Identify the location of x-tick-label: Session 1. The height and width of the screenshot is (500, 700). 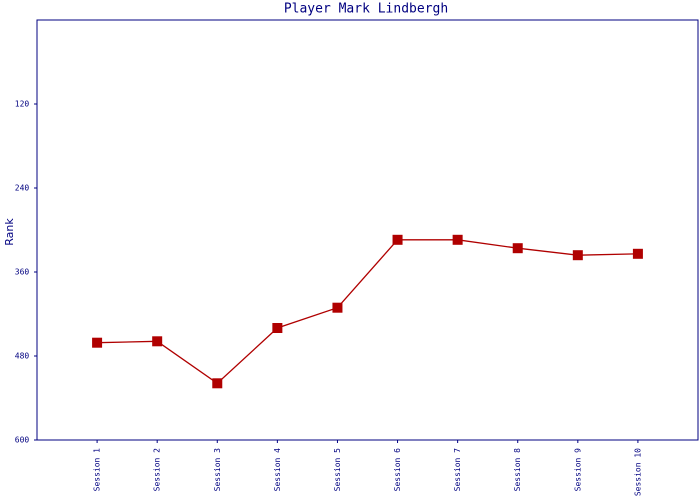
(97, 470).